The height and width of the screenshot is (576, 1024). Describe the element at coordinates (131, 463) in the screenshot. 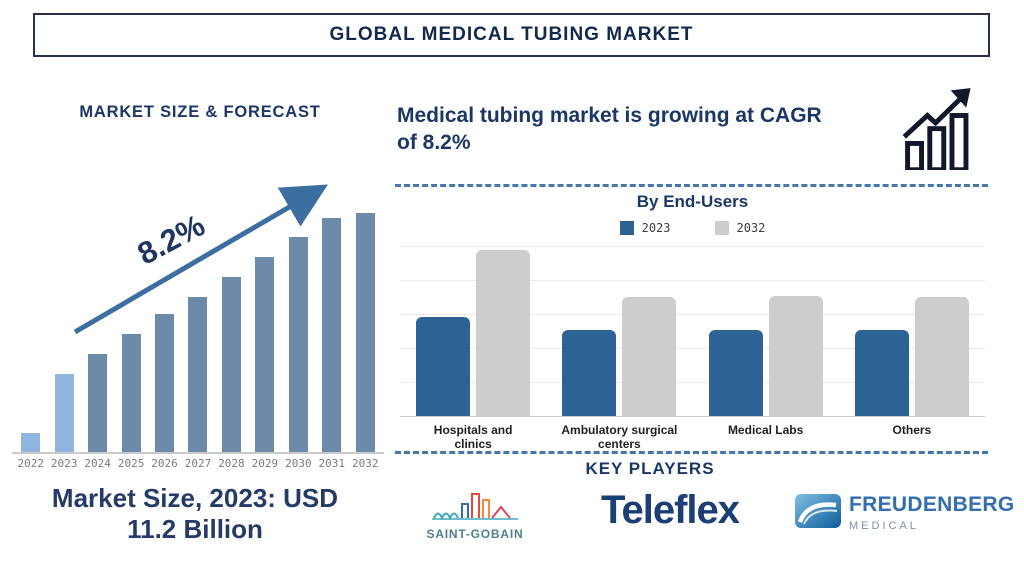

I see `forecast-year-label-2025: 2025` at that location.